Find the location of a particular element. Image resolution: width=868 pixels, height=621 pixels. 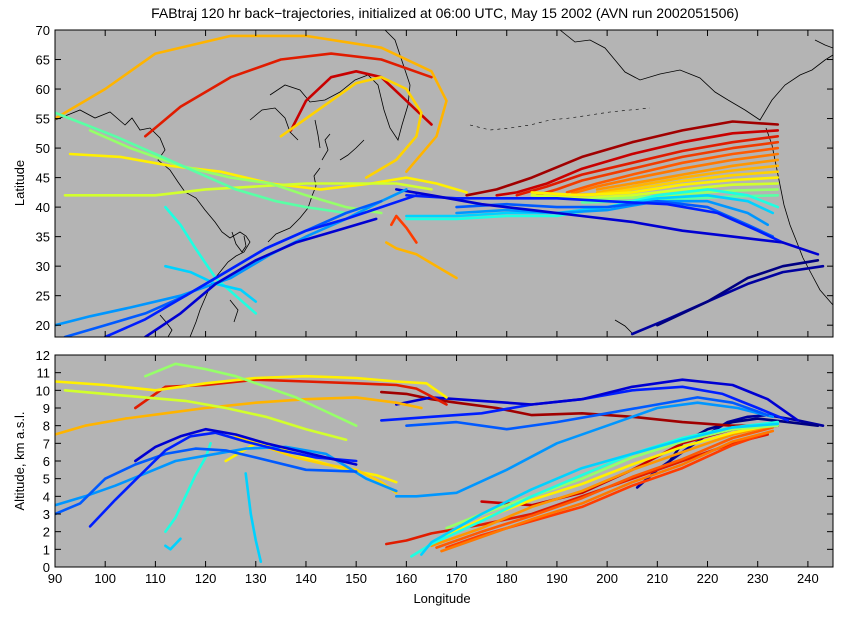

latitude-y-tick-label: 40 is located at coordinates (43, 207).